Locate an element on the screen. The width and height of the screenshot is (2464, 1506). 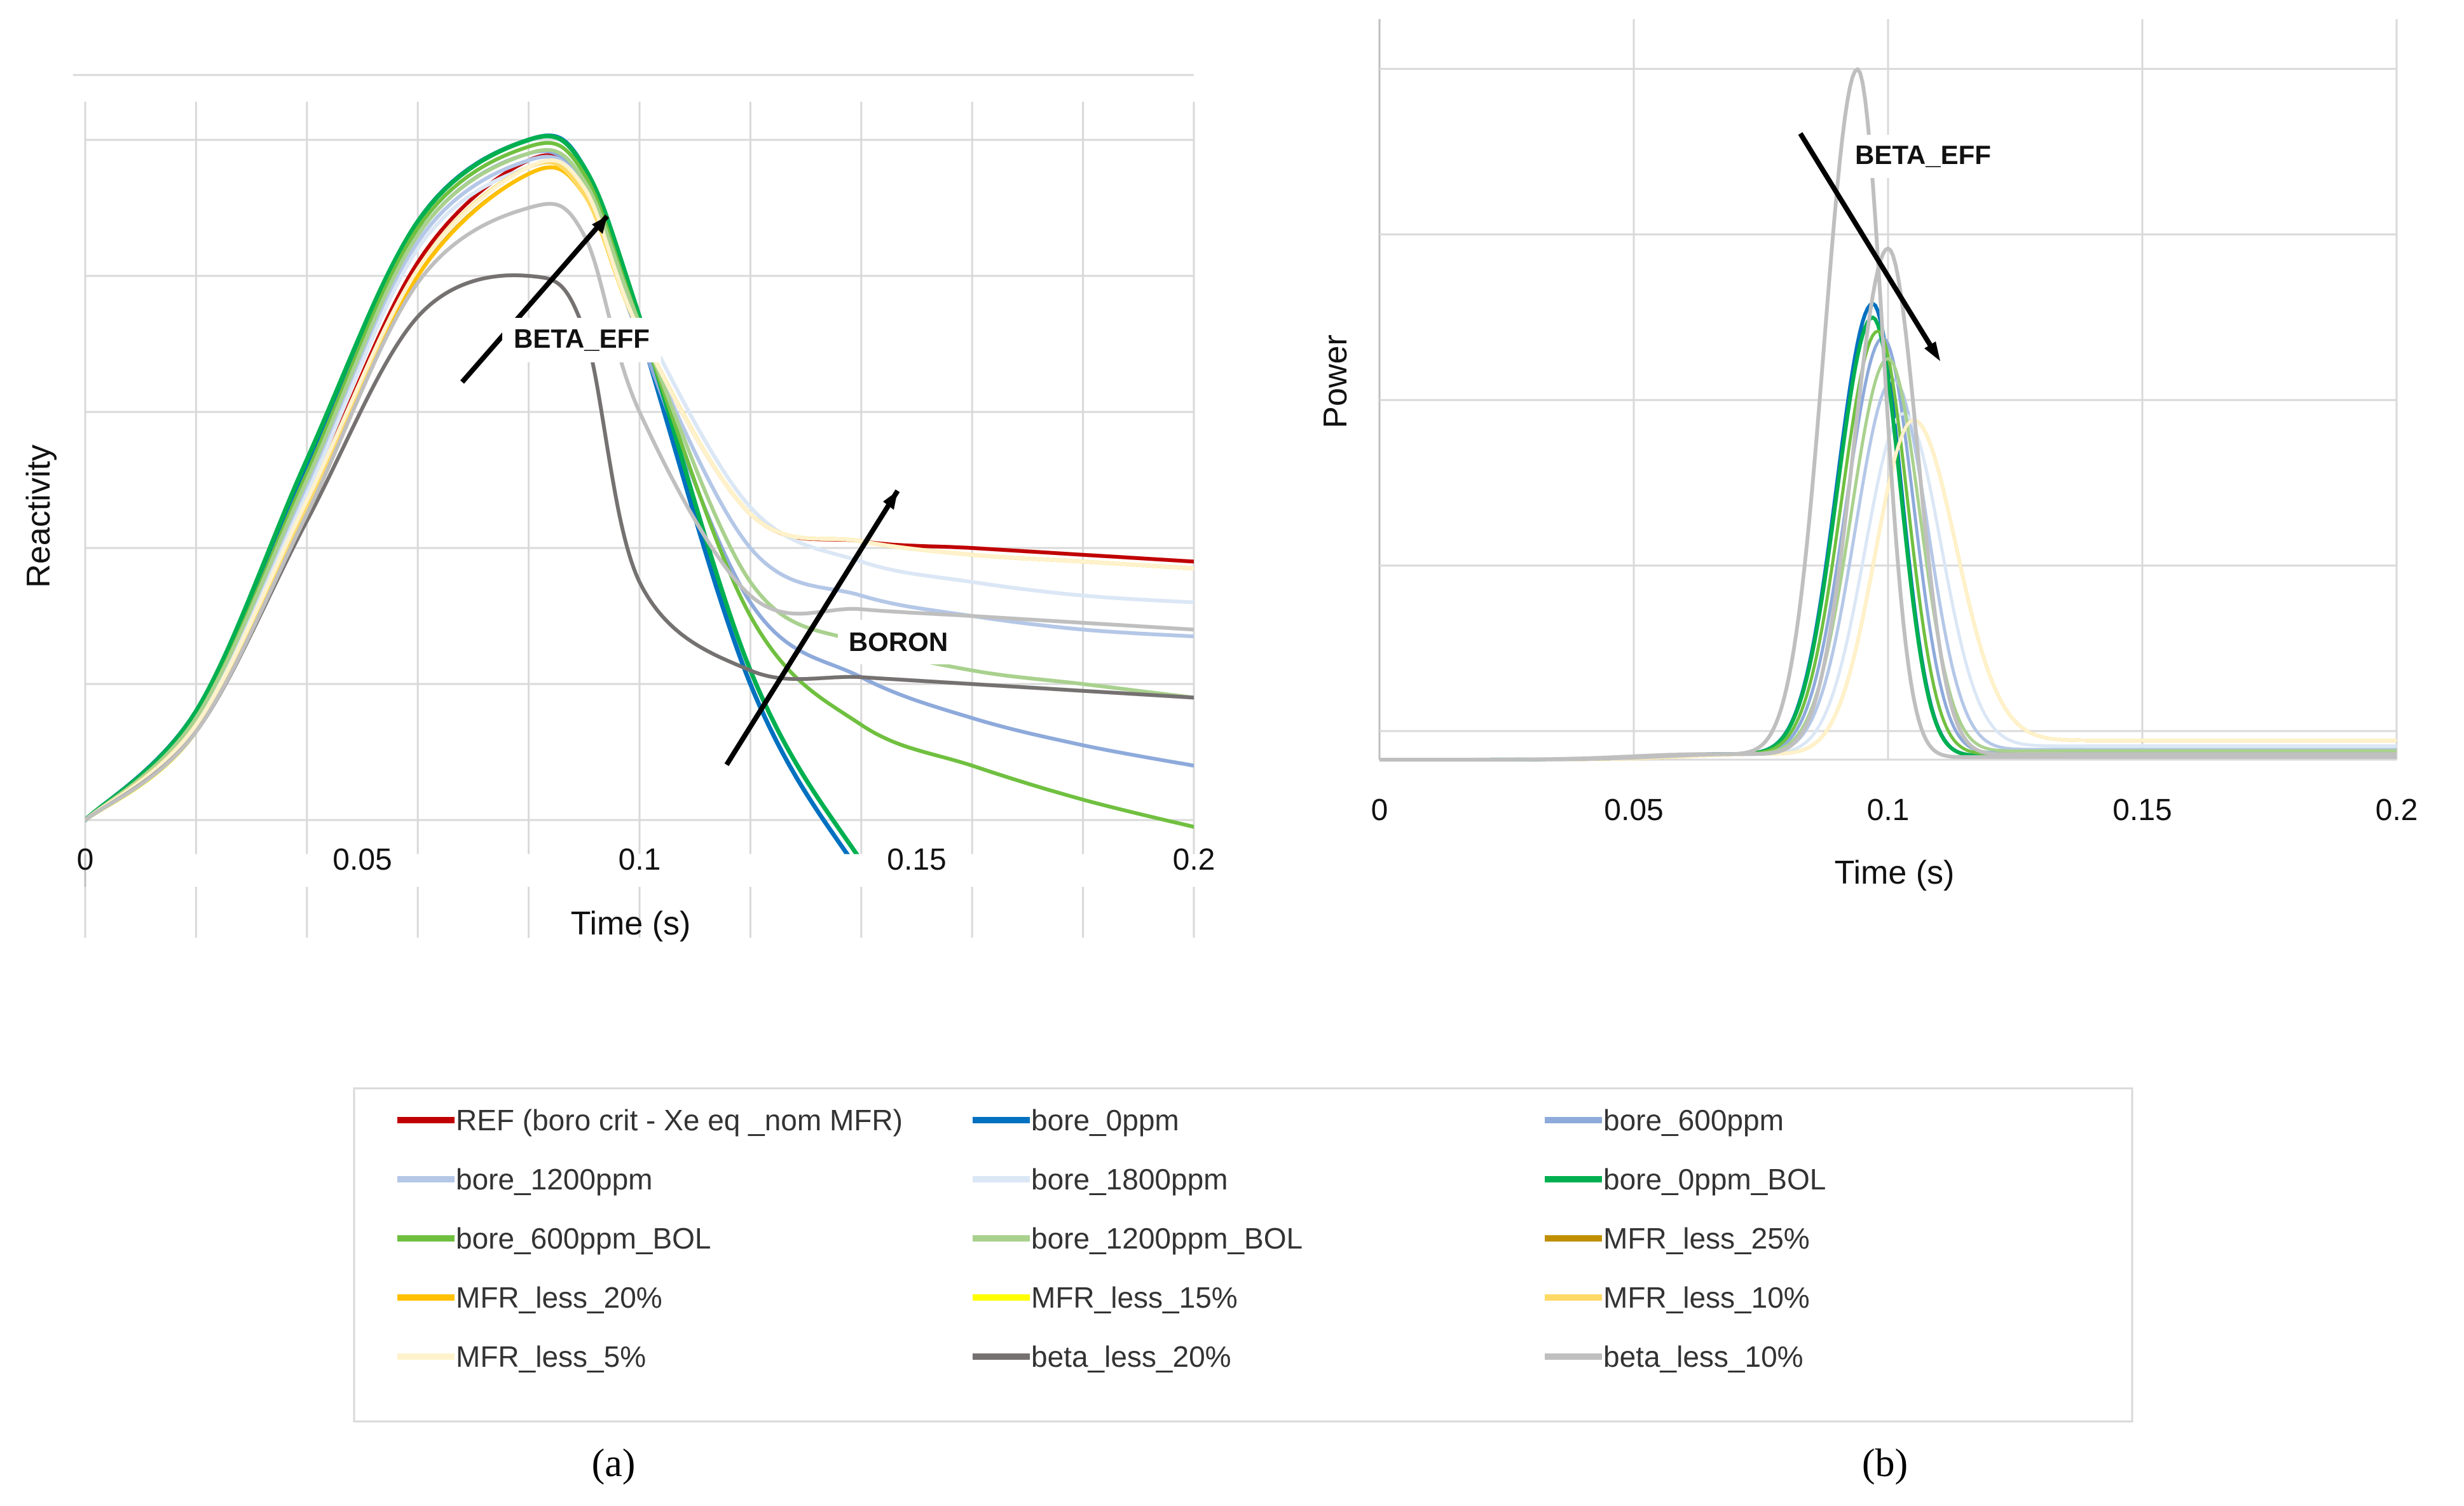
chart-b-beta-annotation: BETA_EFF is located at coordinates (1923, 155).